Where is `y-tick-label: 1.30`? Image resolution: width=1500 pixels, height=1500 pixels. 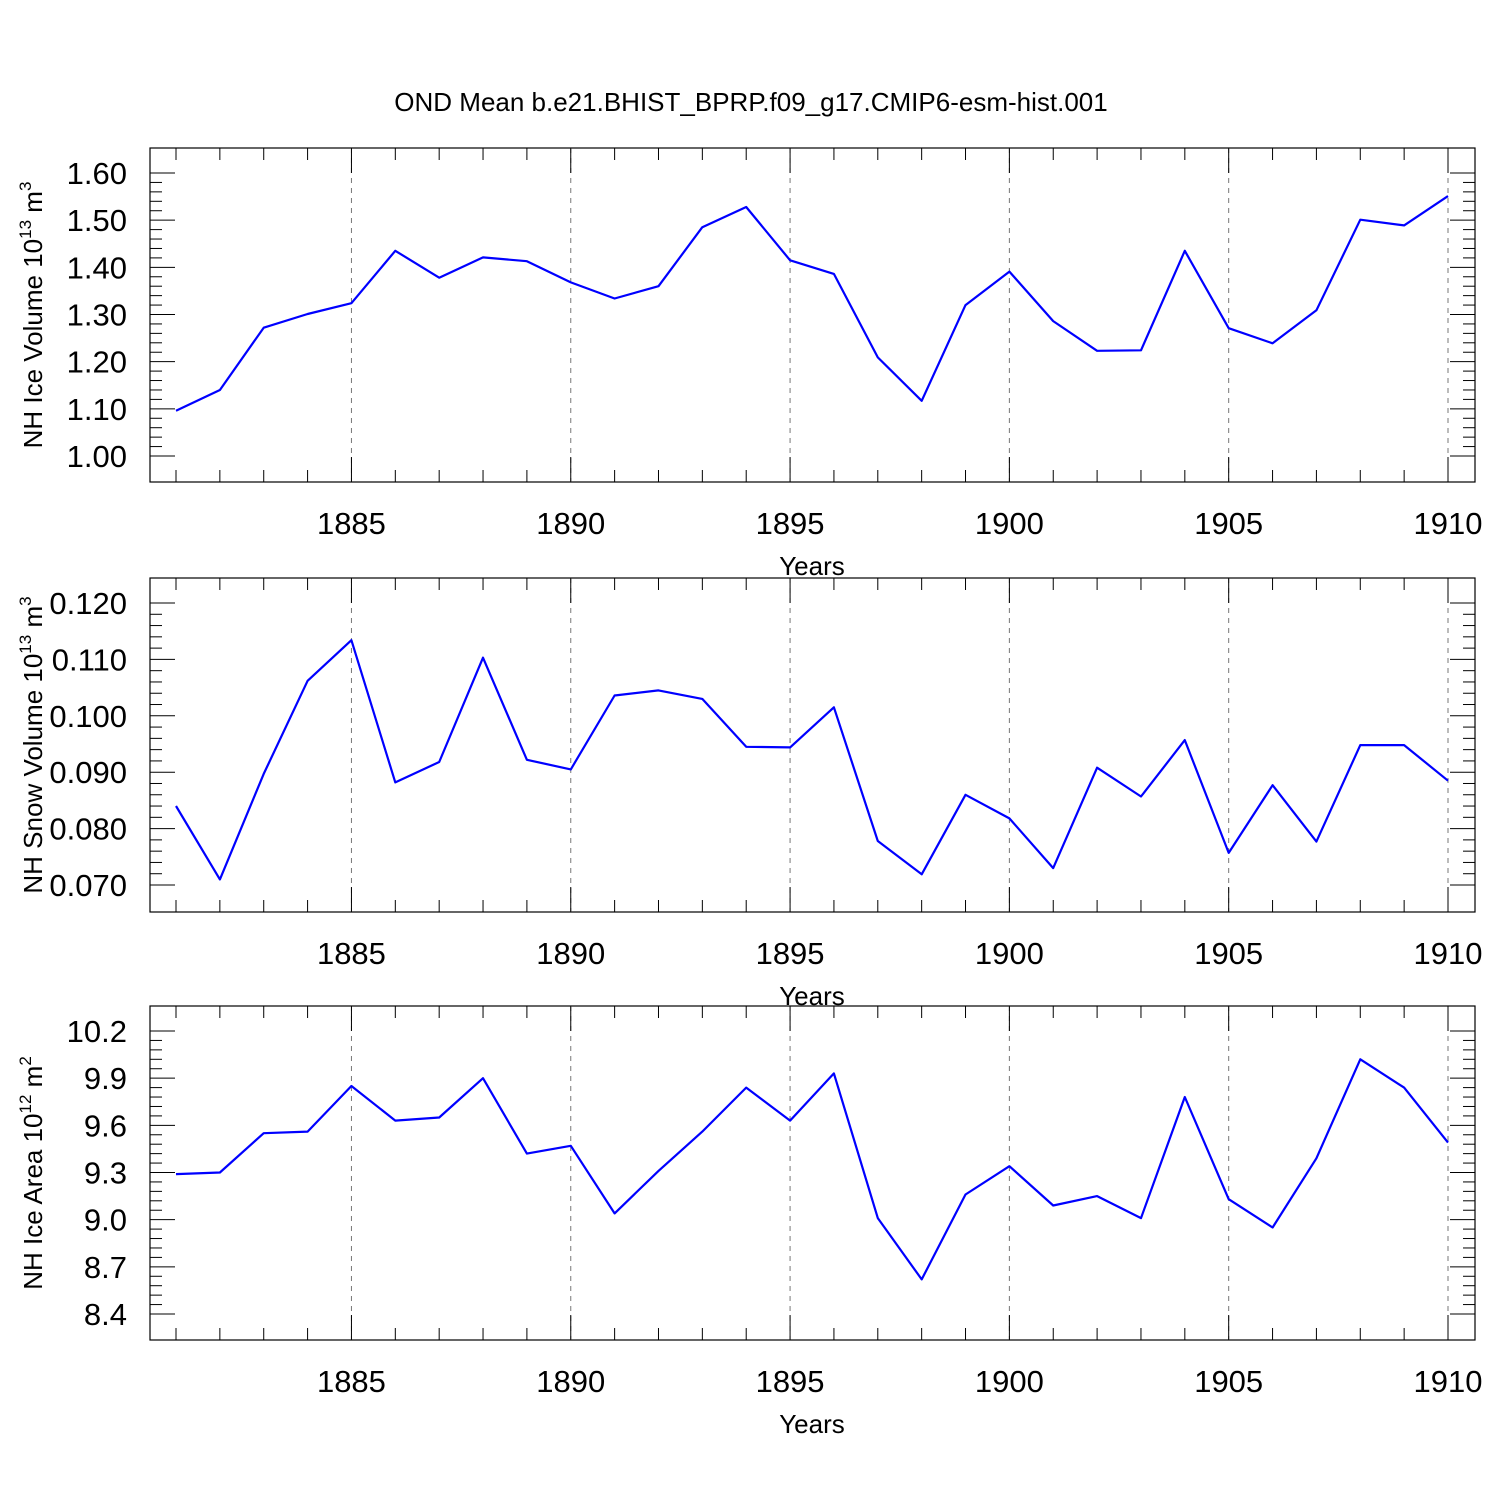 y-tick-label: 1.30 is located at coordinates (97, 315).